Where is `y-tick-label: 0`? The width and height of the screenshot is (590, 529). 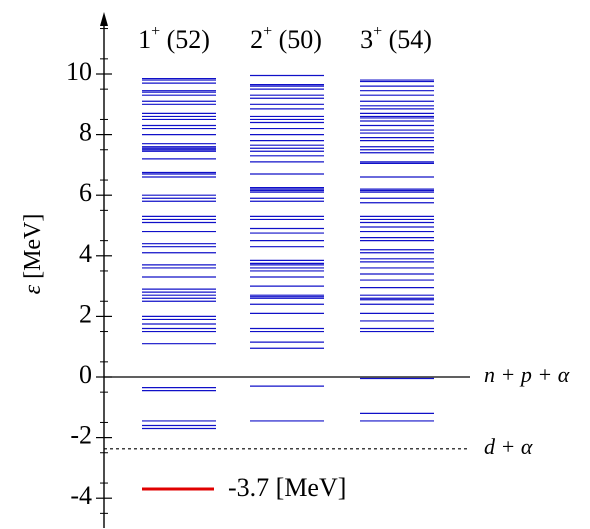 y-tick-label: 0 is located at coordinates (85, 374).